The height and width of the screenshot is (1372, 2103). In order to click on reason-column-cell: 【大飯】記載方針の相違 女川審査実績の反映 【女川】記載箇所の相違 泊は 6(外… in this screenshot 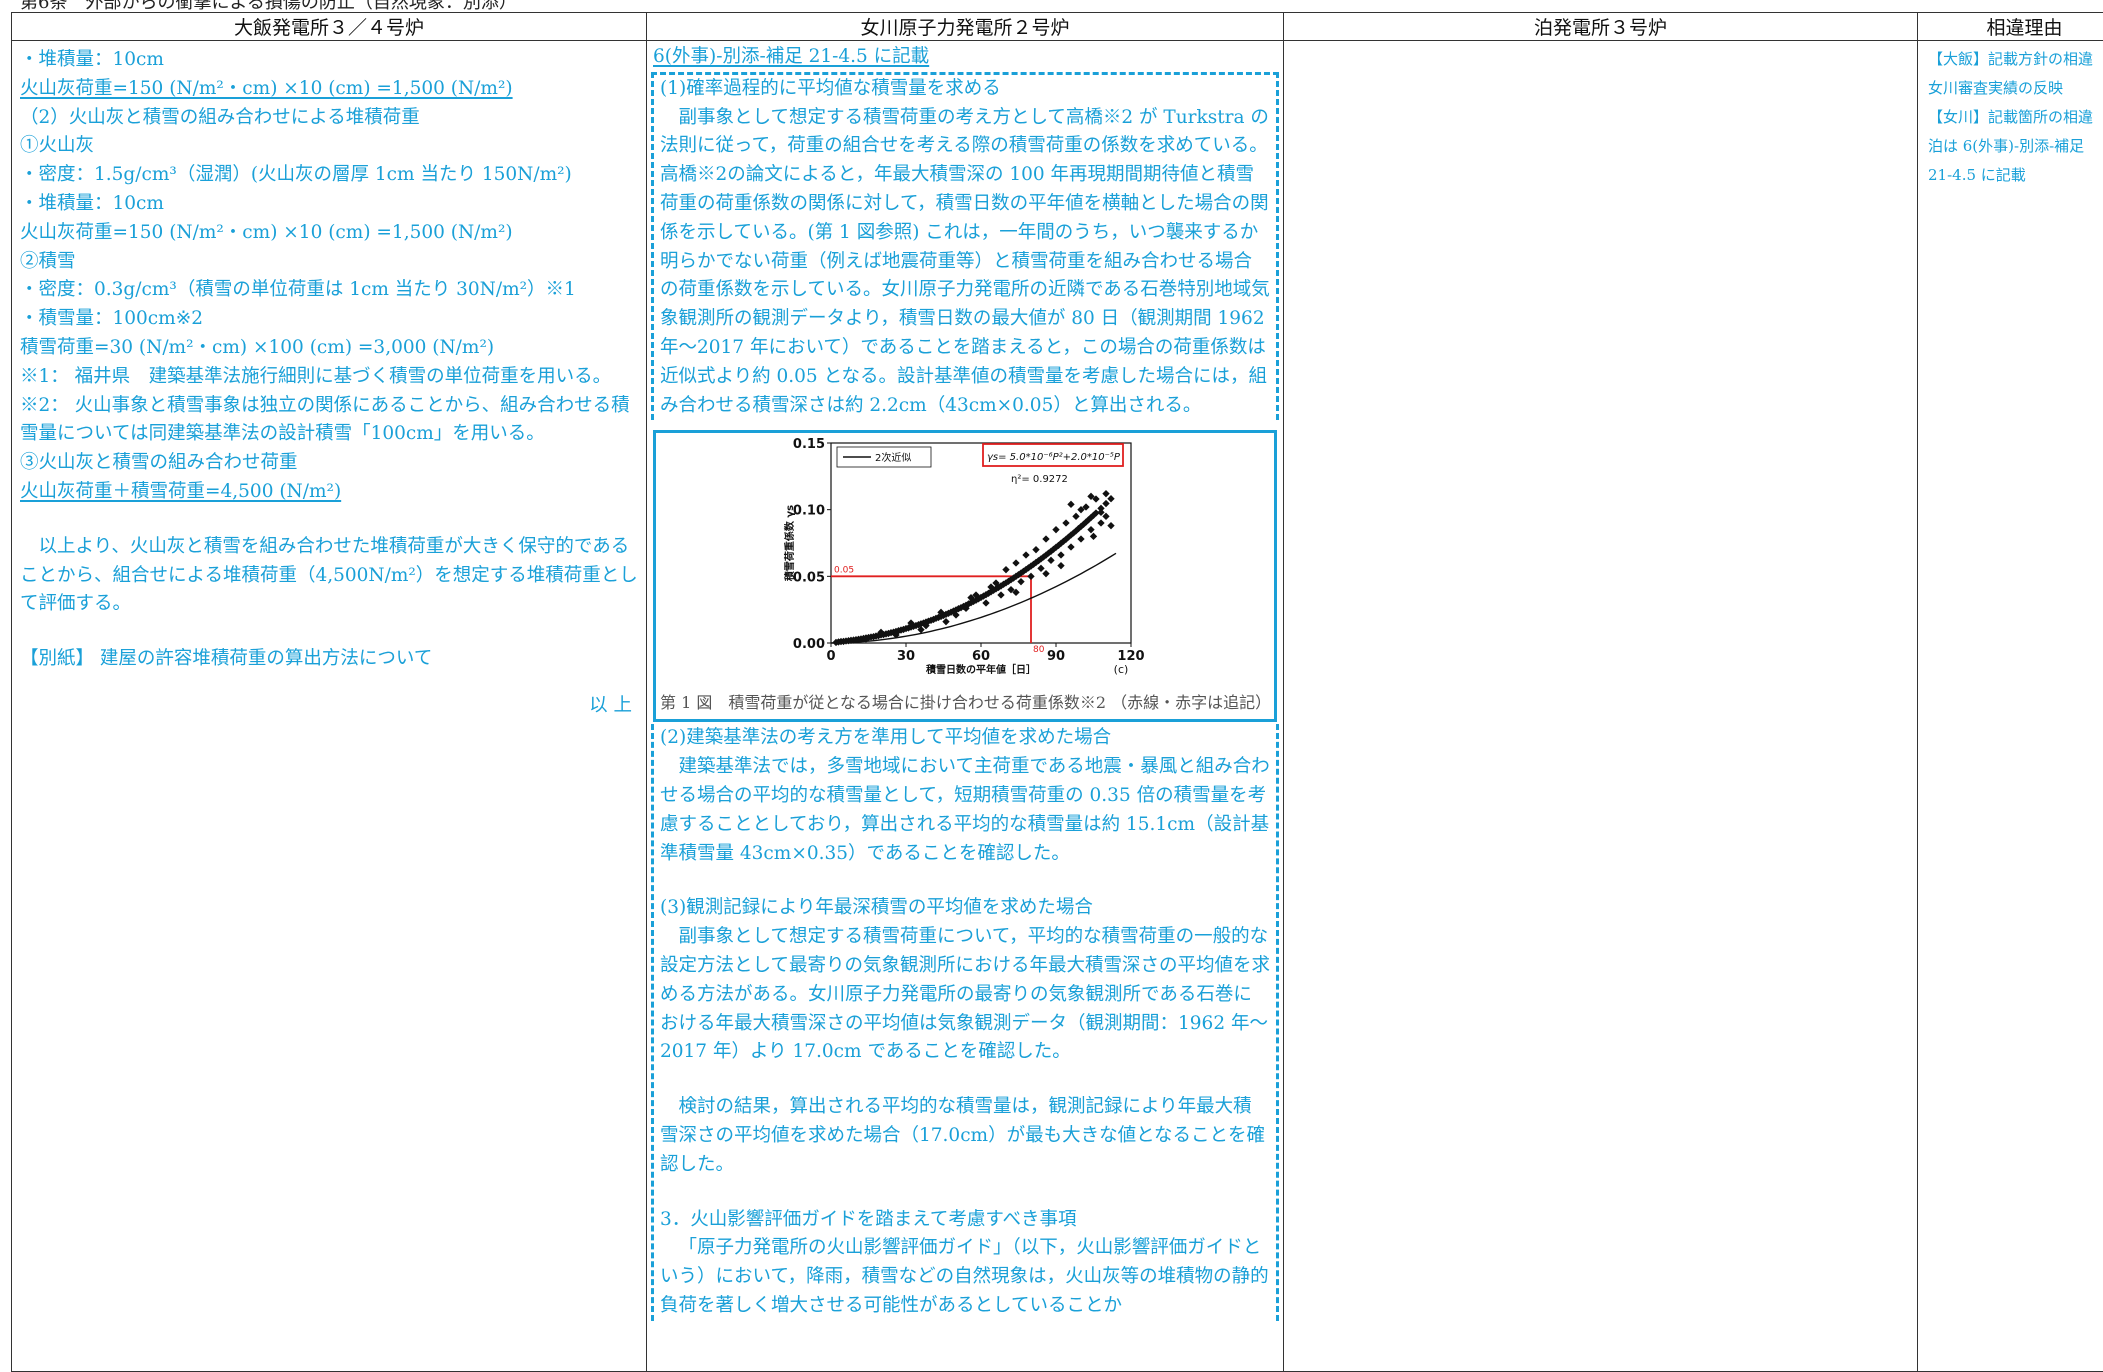, I will do `click(2010, 706)`.